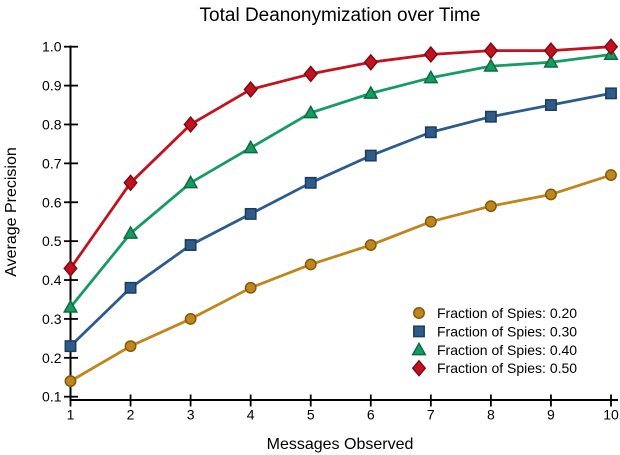 This screenshot has height=455, width=620. I want to click on legend-item: Fraction of Spies: 0.20, so click(495, 313).